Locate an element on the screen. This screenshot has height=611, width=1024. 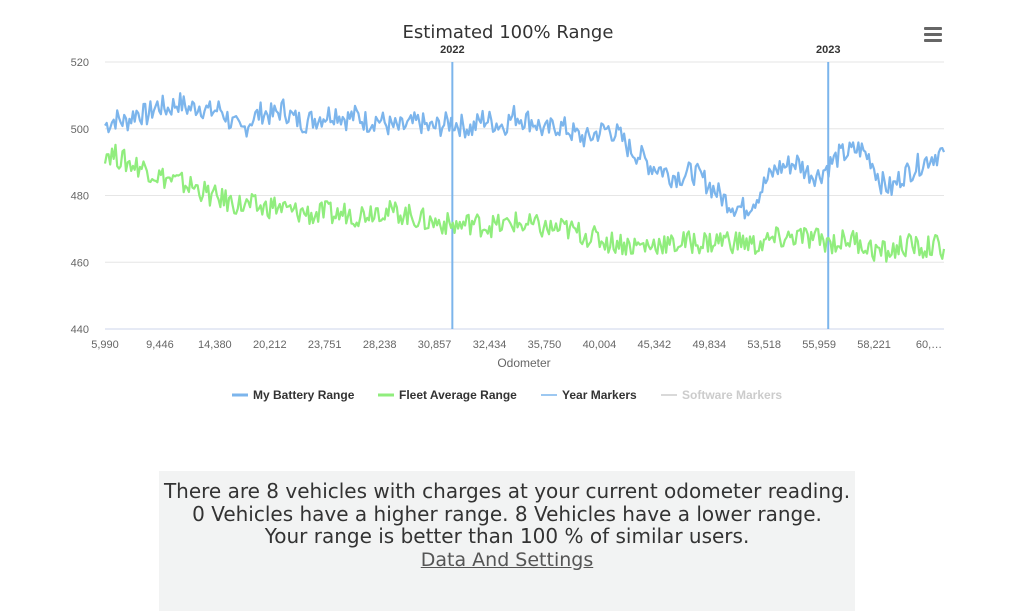
y-tick-label: 520 is located at coordinates (80, 63).